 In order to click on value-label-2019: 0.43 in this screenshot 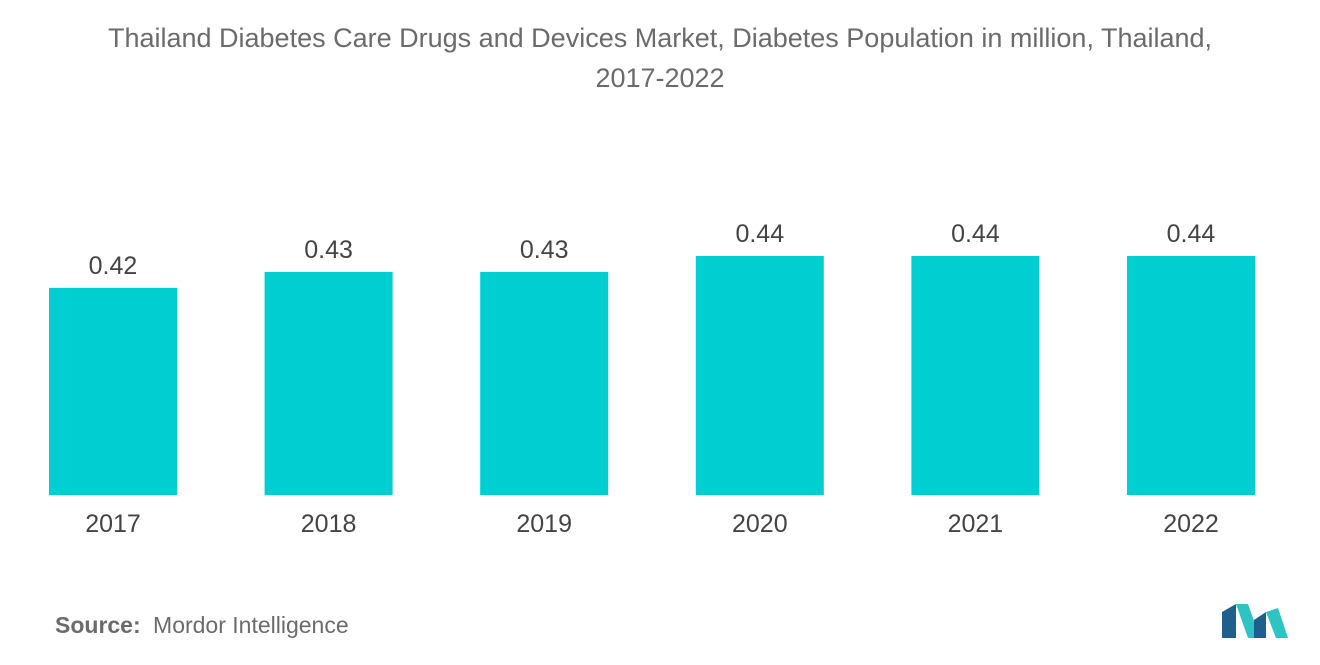, I will do `click(544, 250)`.